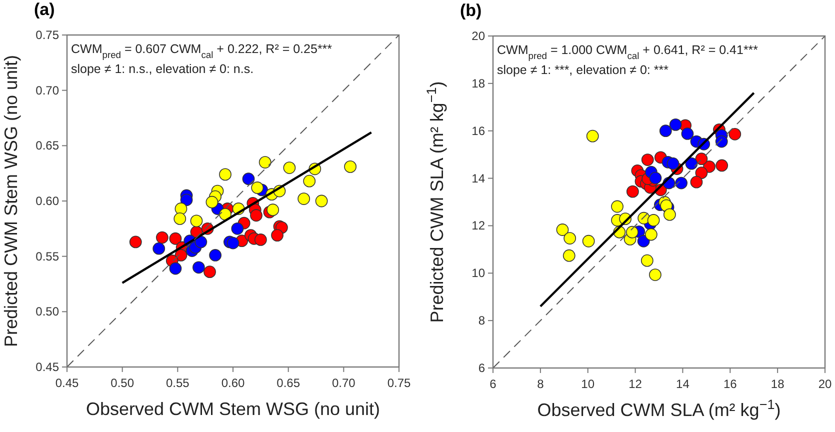  Describe the element at coordinates (479, 225) in the screenshot. I see `y-tick-label: 12` at that location.